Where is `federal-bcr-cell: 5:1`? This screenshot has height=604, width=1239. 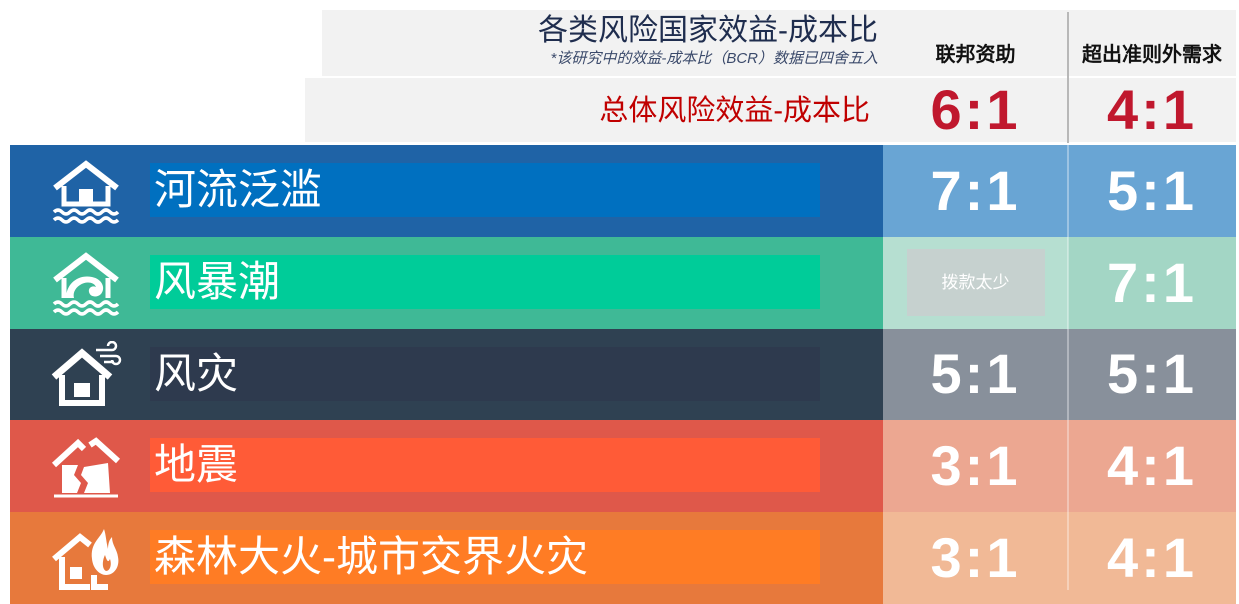
federal-bcr-cell: 5:1 is located at coordinates (975, 374).